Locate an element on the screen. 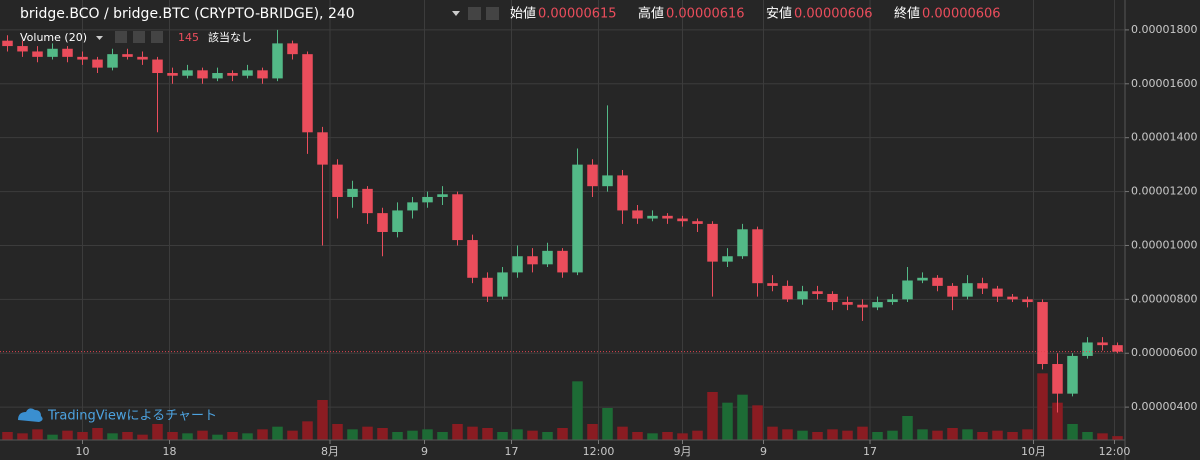  ohlc-value: 0.00000616 is located at coordinates (705, 14).